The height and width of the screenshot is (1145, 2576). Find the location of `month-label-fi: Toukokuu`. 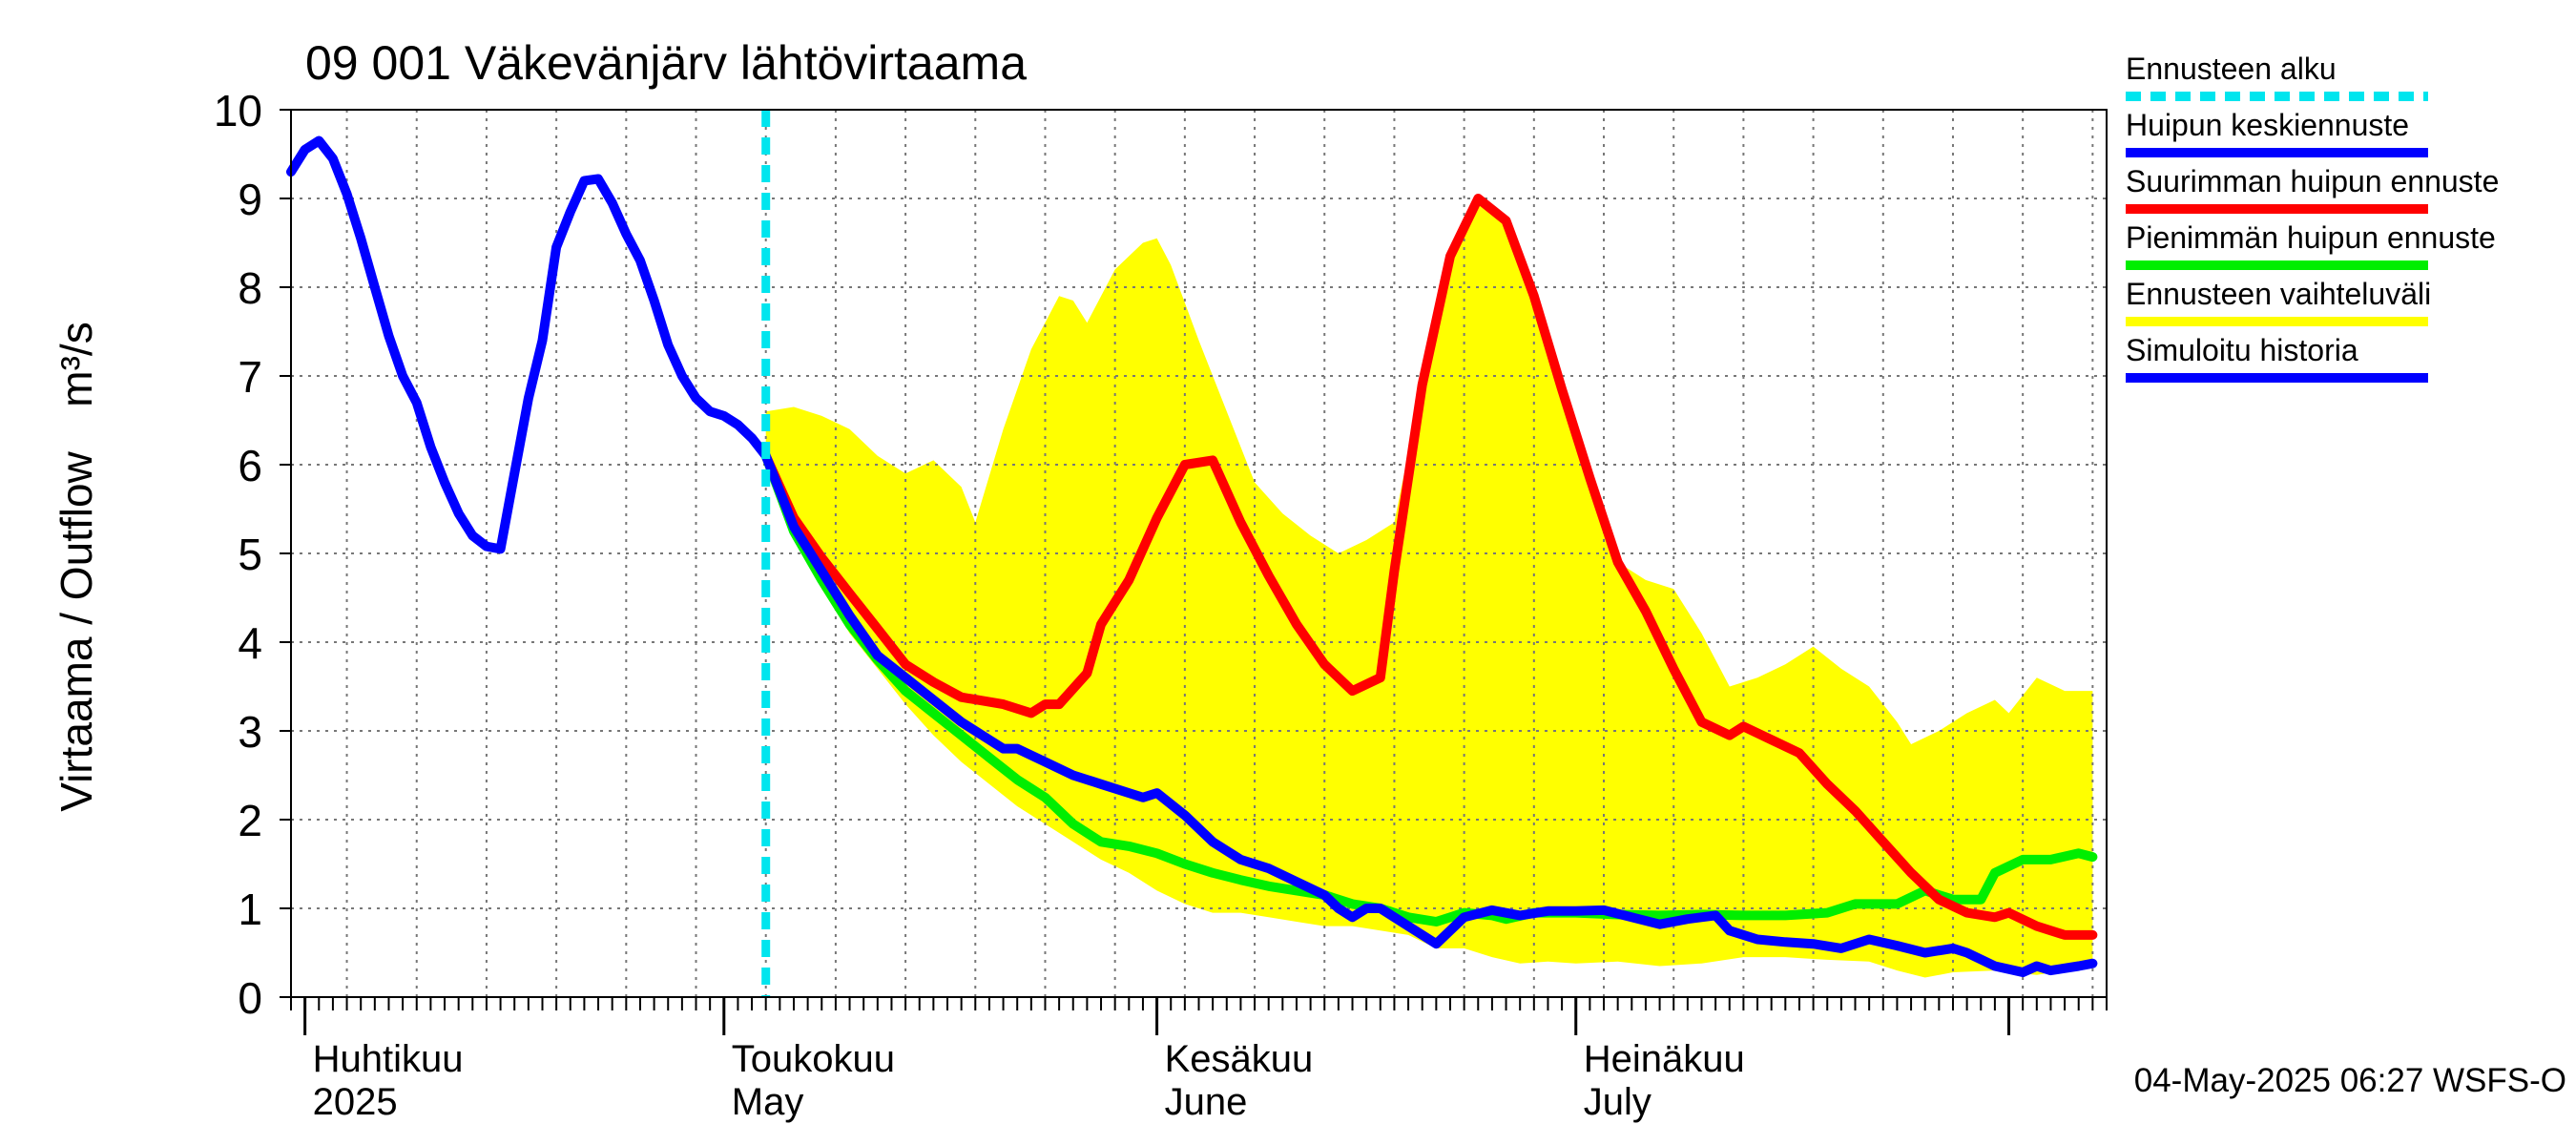

month-label-fi: Toukokuu is located at coordinates (813, 1059).